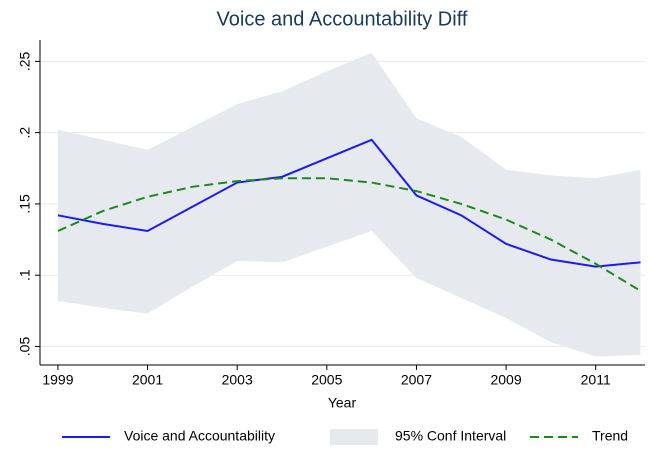  I want to click on x-axis-label: Year, so click(342, 403).